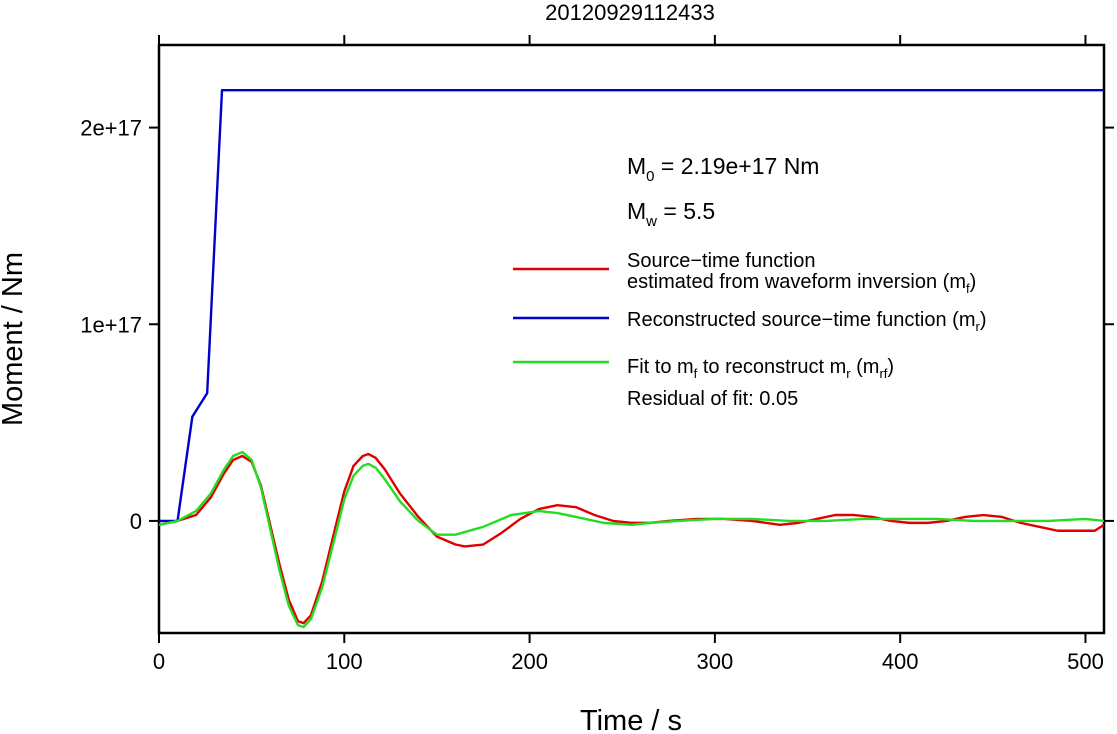 The image size is (1117, 734). I want to click on legend-item-fit: Fit to mf to reconstruct mr (mrf), so click(703, 368).